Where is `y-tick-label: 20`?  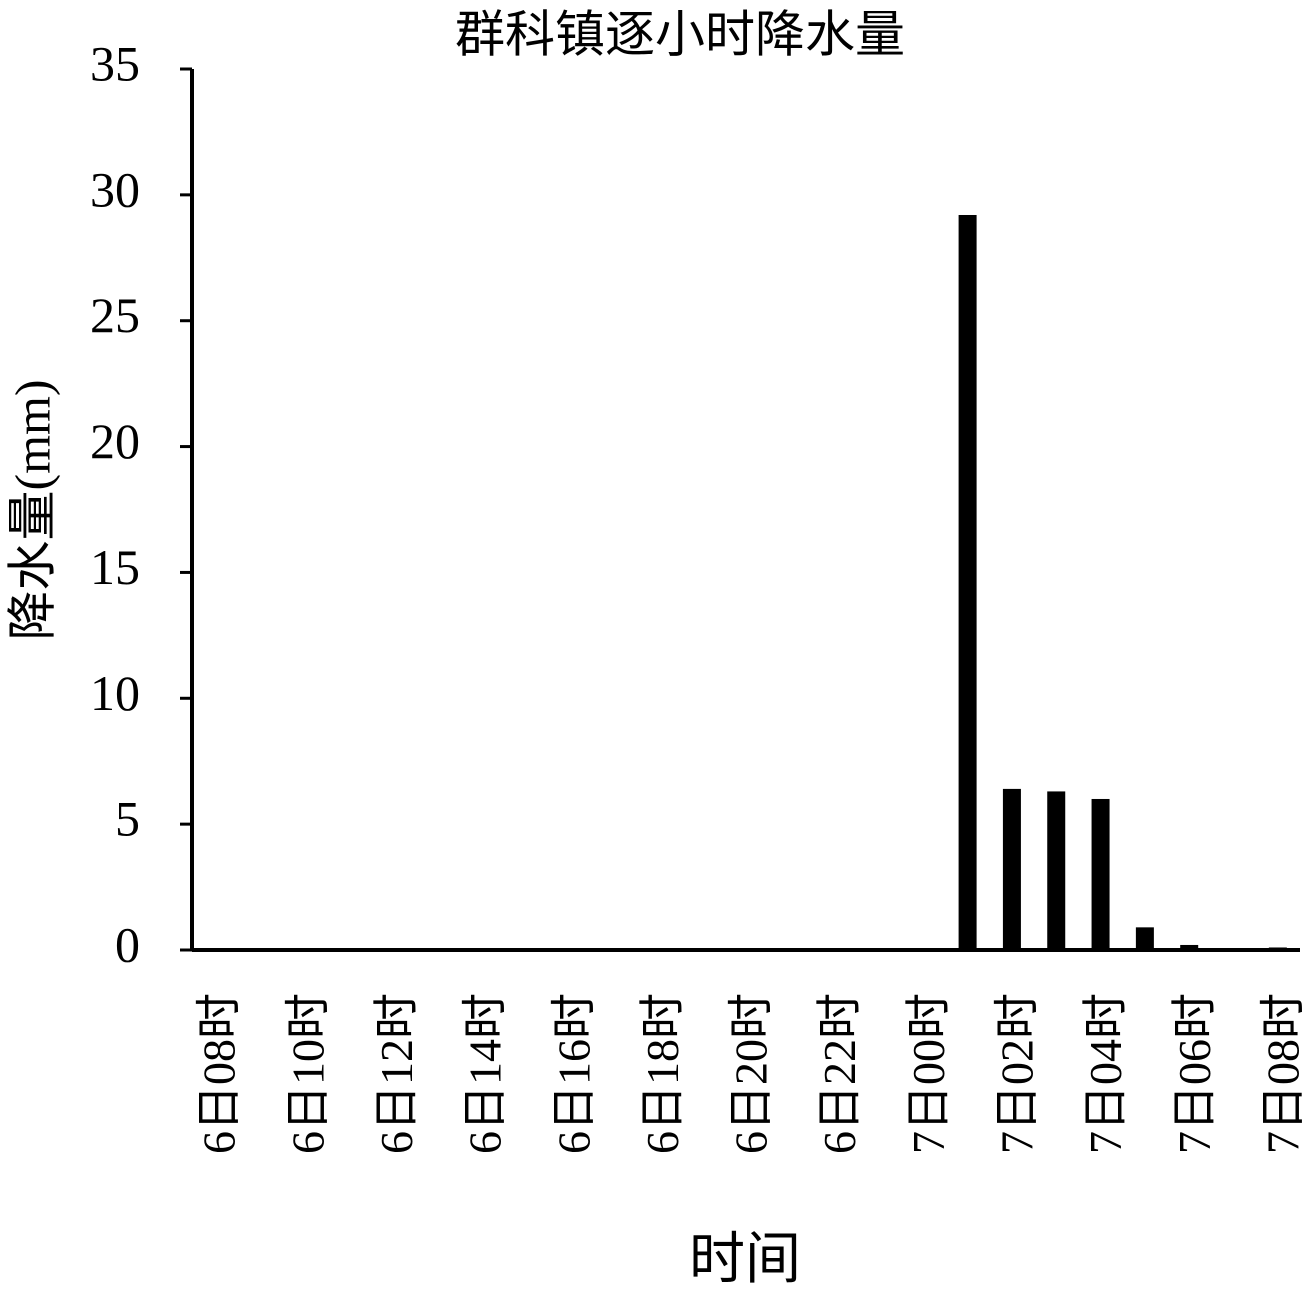
y-tick-label: 20 is located at coordinates (115, 441).